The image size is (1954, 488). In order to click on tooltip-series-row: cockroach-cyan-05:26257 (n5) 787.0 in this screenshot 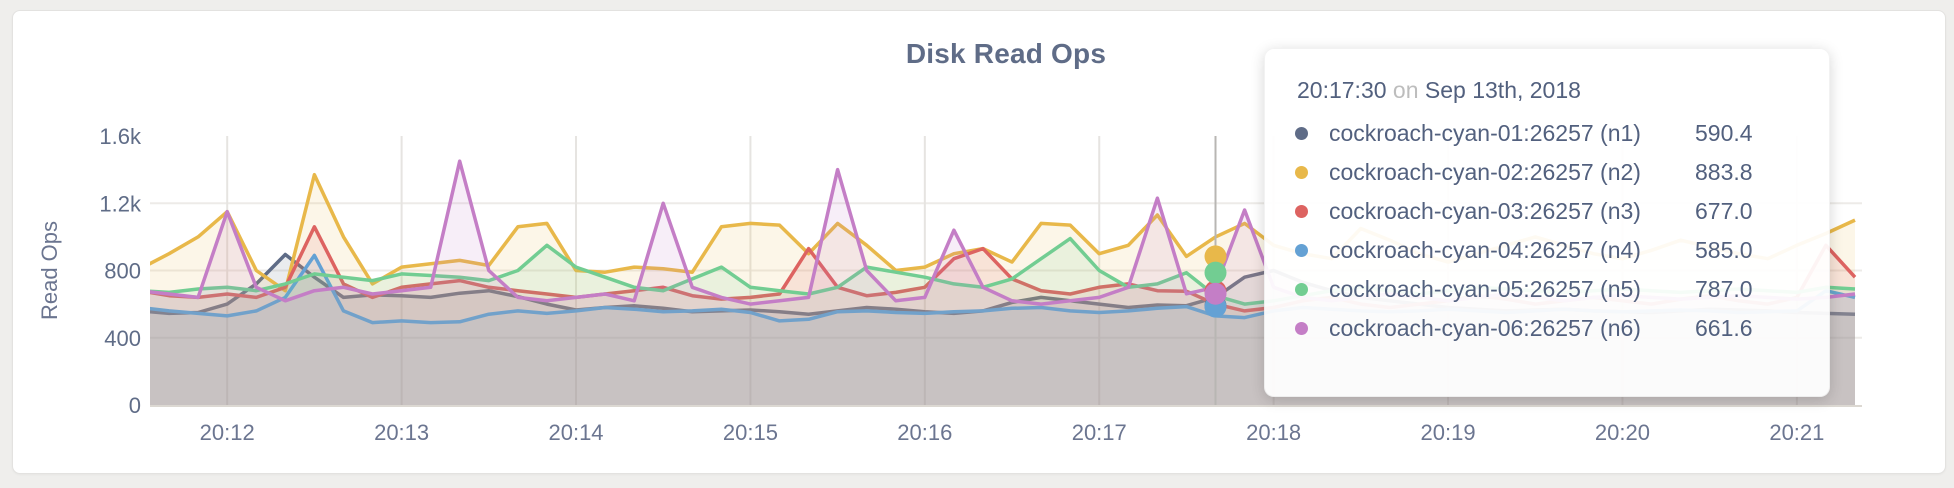, I will do `click(1547, 289)`.